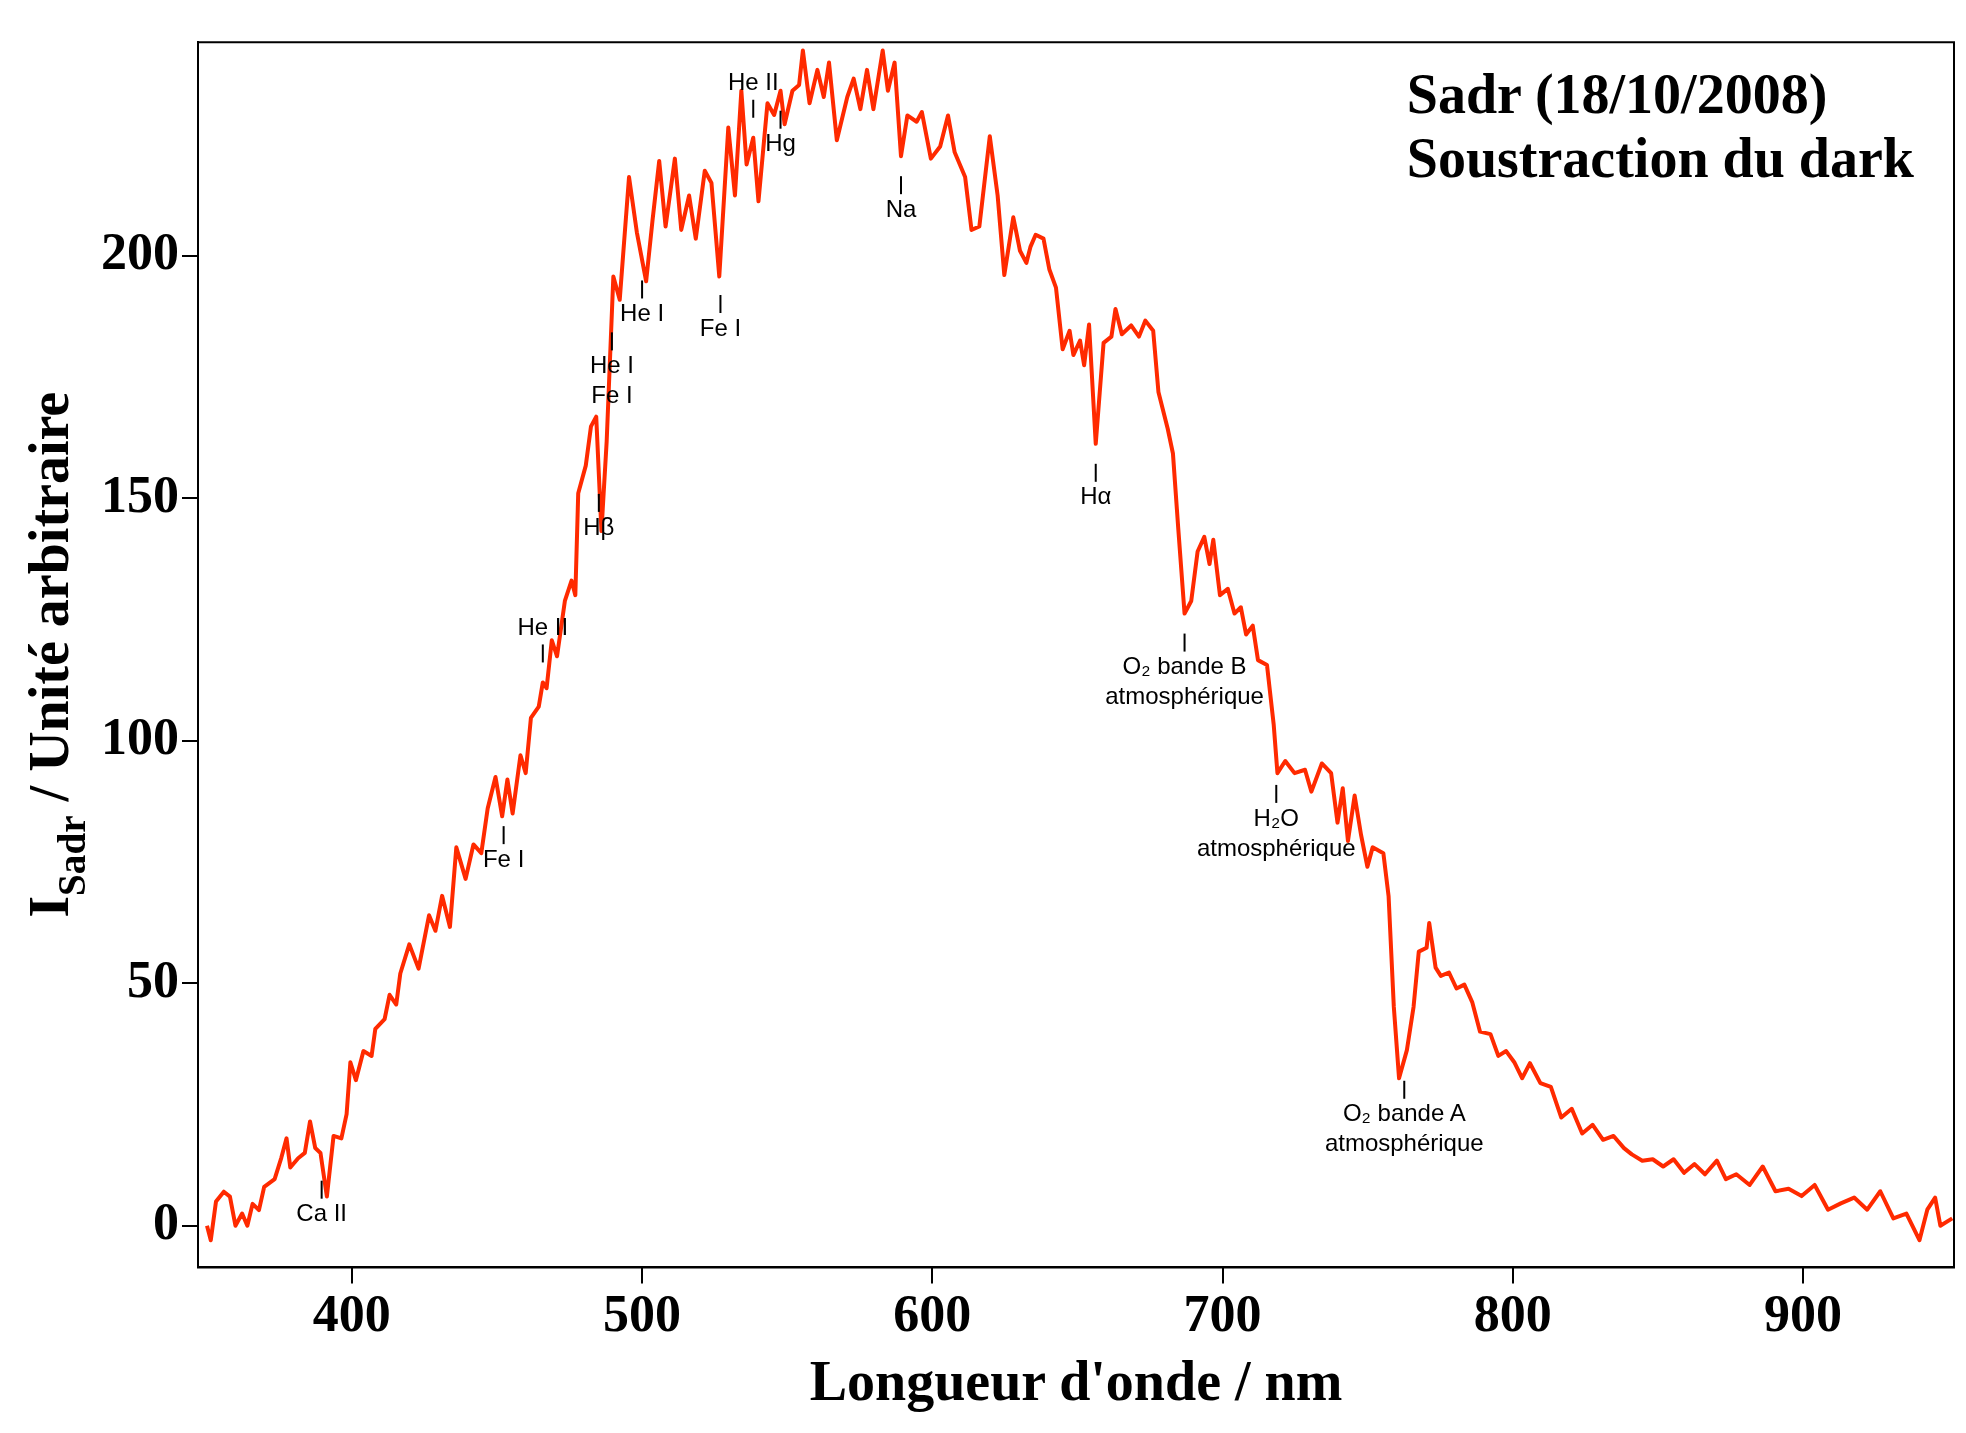 The height and width of the screenshot is (1433, 1966). What do you see at coordinates (642, 313) in the screenshot?
I see `annotation: He I` at bounding box center [642, 313].